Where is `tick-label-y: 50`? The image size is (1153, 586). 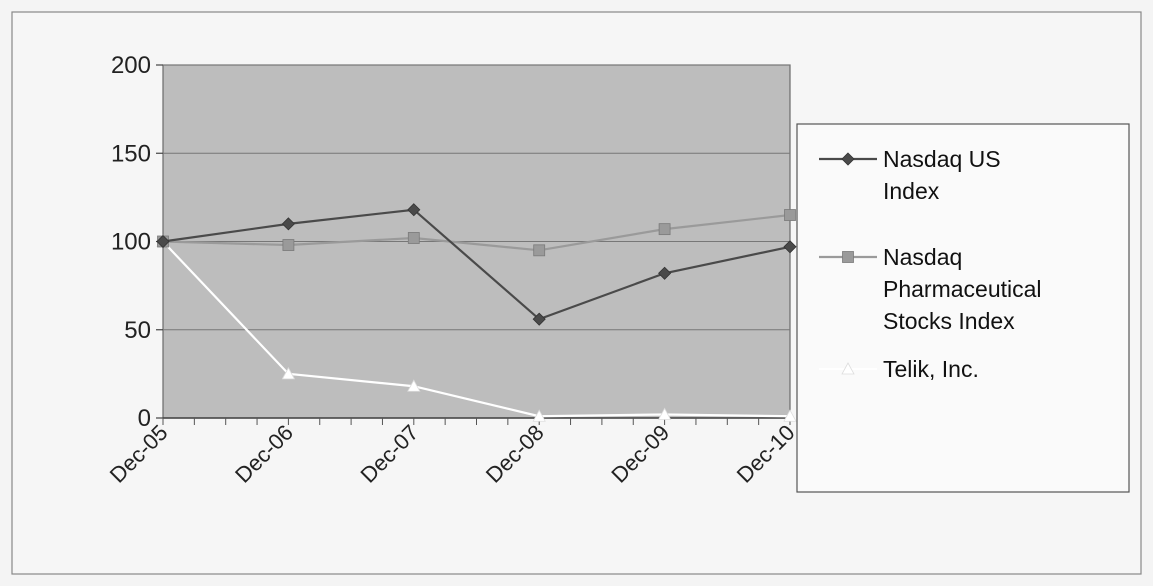
tick-label-y: 50 is located at coordinates (137, 330).